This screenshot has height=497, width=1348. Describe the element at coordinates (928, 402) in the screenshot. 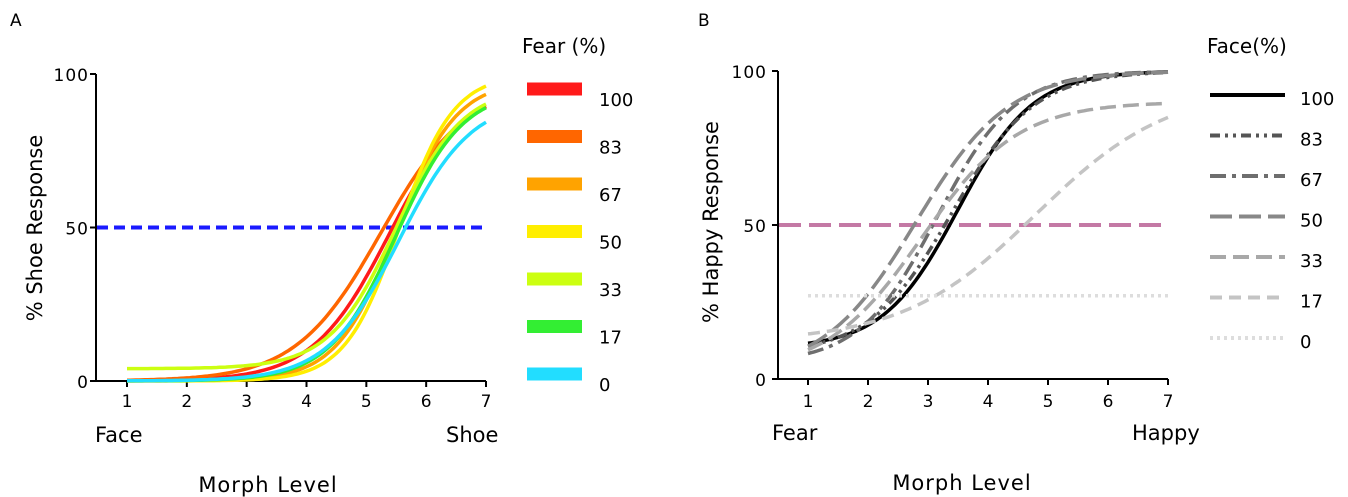

I see `panel-b-x-tick-label: 3` at that location.